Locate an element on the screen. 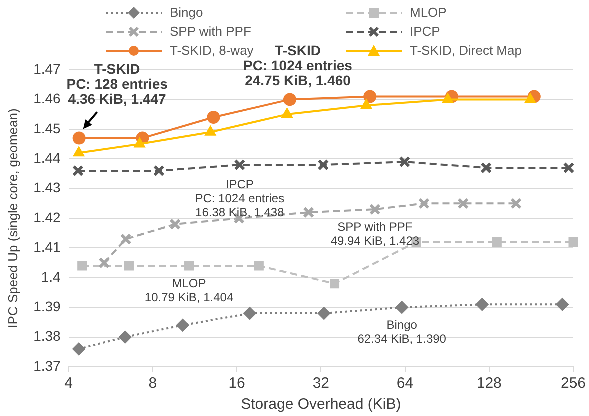 This screenshot has height=416, width=589. y-tick-label: 1.47 is located at coordinates (48, 68).